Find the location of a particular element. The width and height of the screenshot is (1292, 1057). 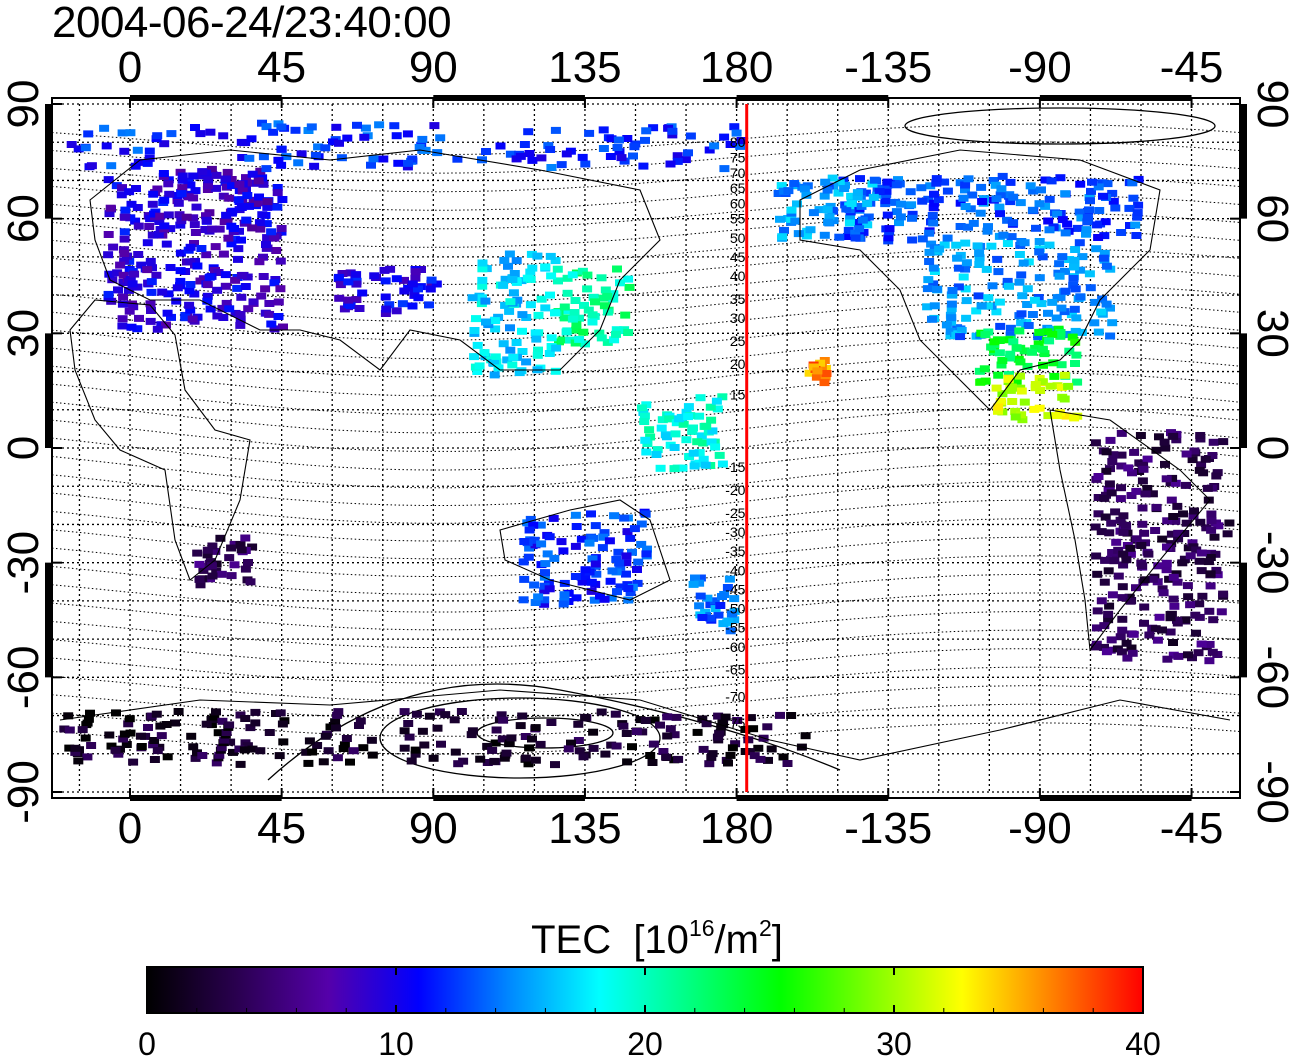

mlat-label: -40 is located at coordinates (735, 570).